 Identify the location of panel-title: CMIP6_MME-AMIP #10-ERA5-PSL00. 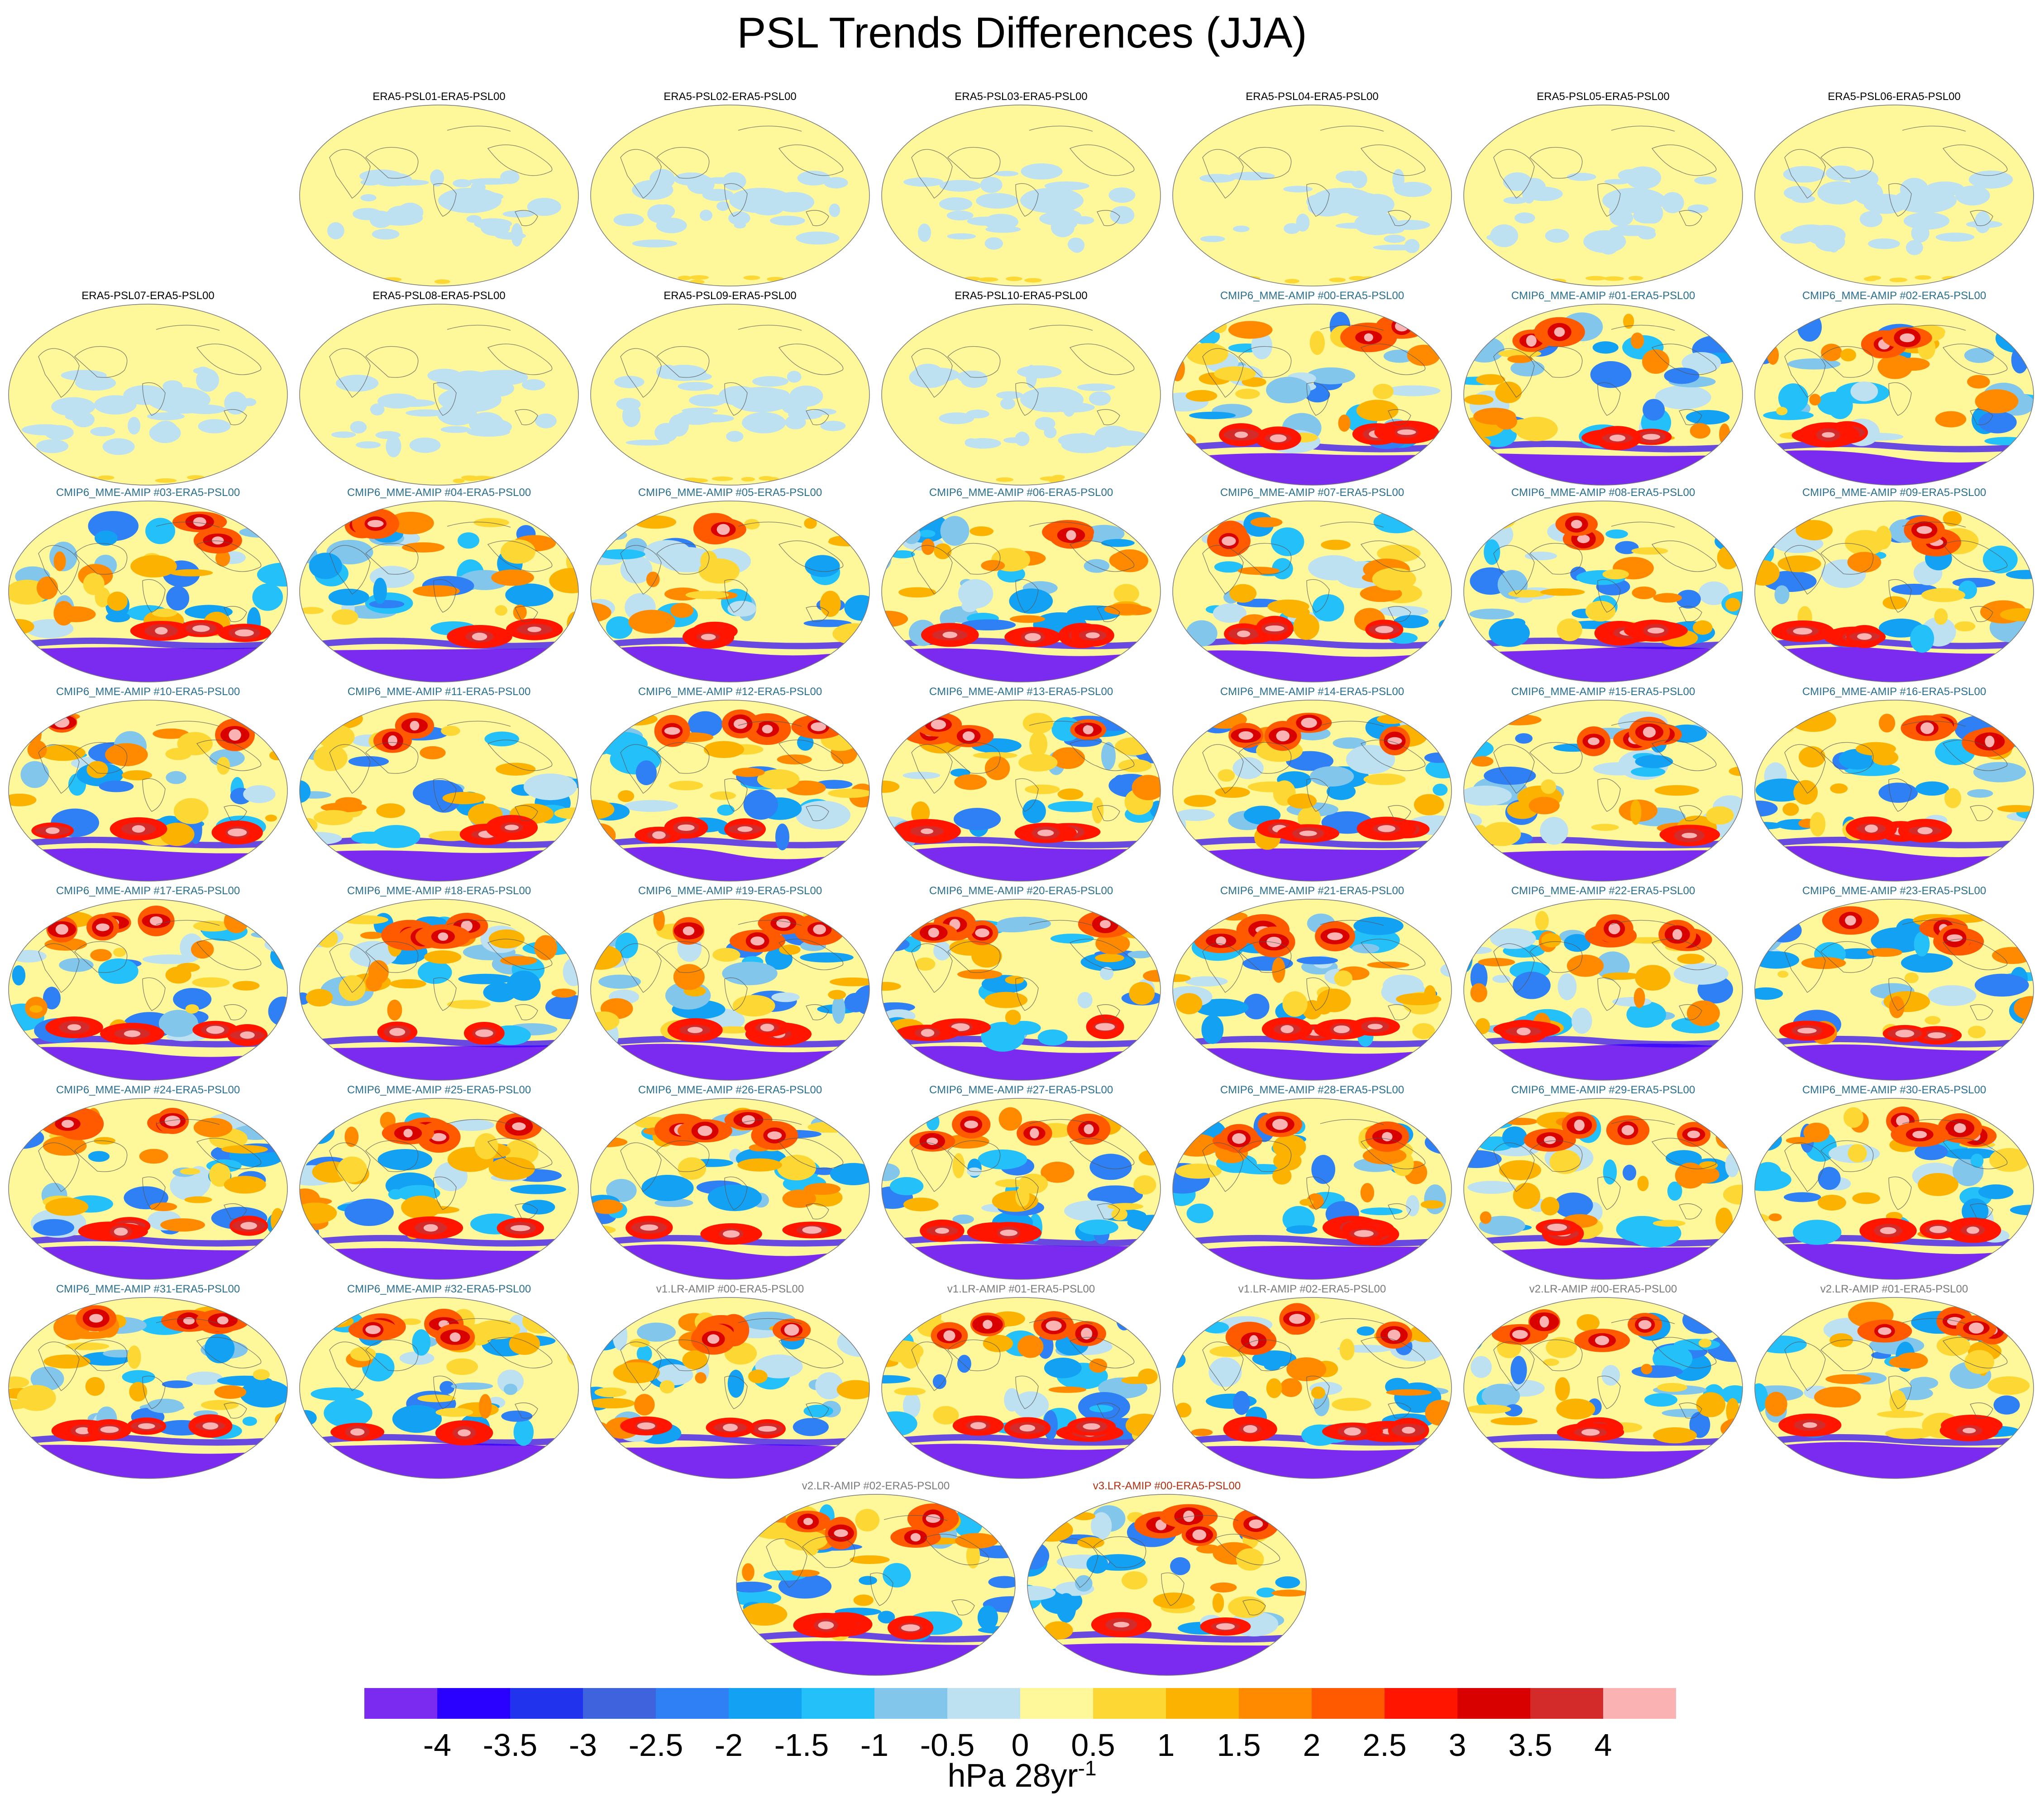
(148, 692).